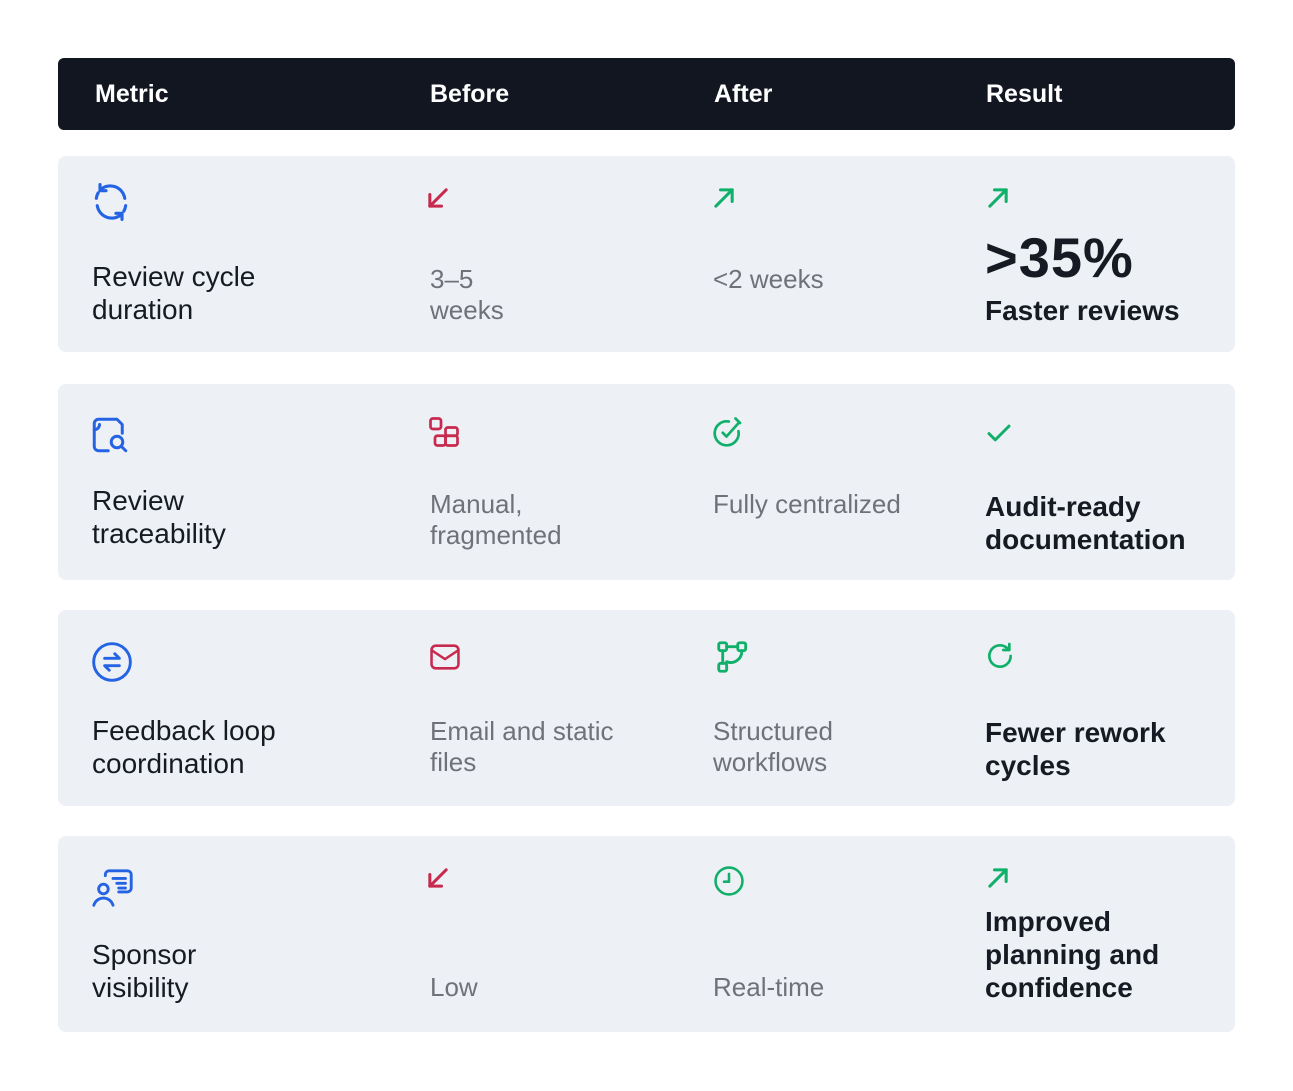 The width and height of the screenshot is (1293, 1091). I want to click on after-value: <2 weeks, so click(768, 279).